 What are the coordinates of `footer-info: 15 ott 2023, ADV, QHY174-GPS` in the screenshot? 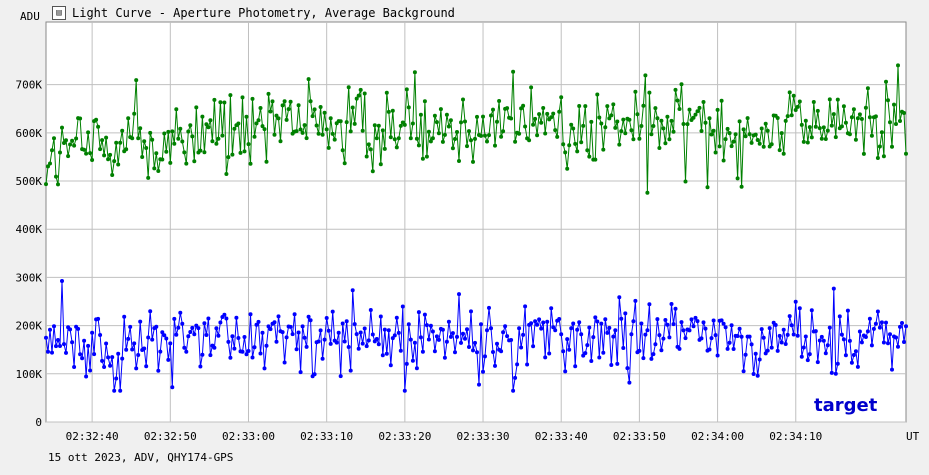 It's located at (141, 457).